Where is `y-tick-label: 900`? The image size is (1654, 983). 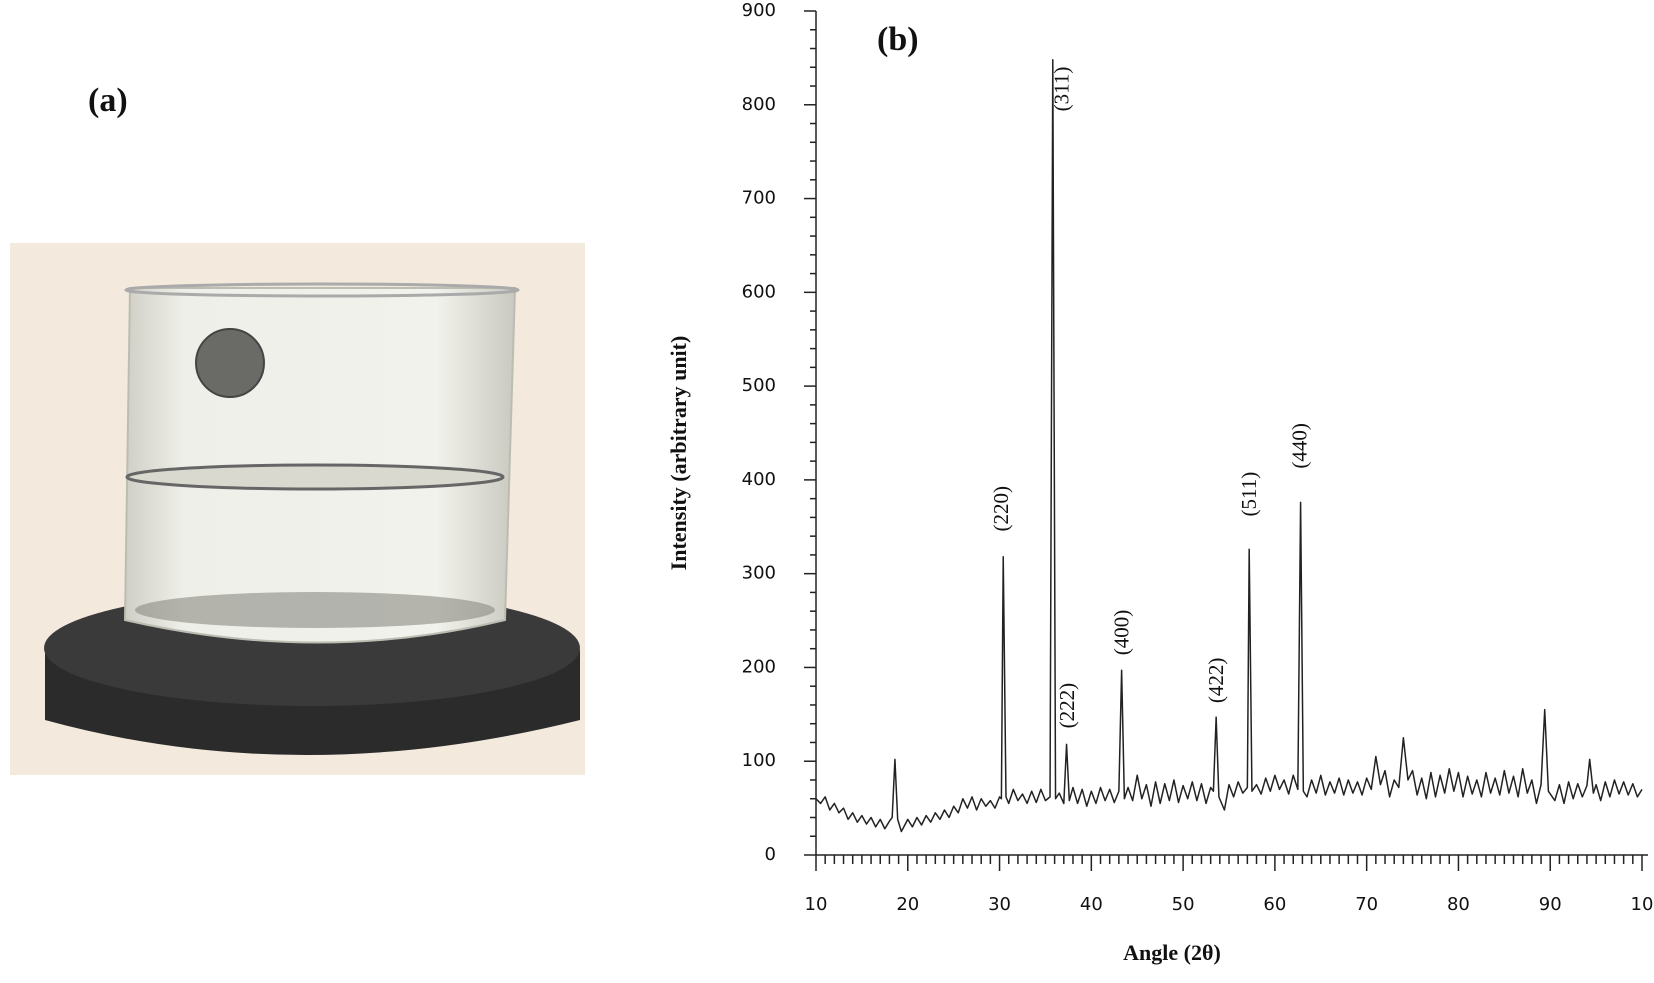 y-tick-label: 900 is located at coordinates (759, 10).